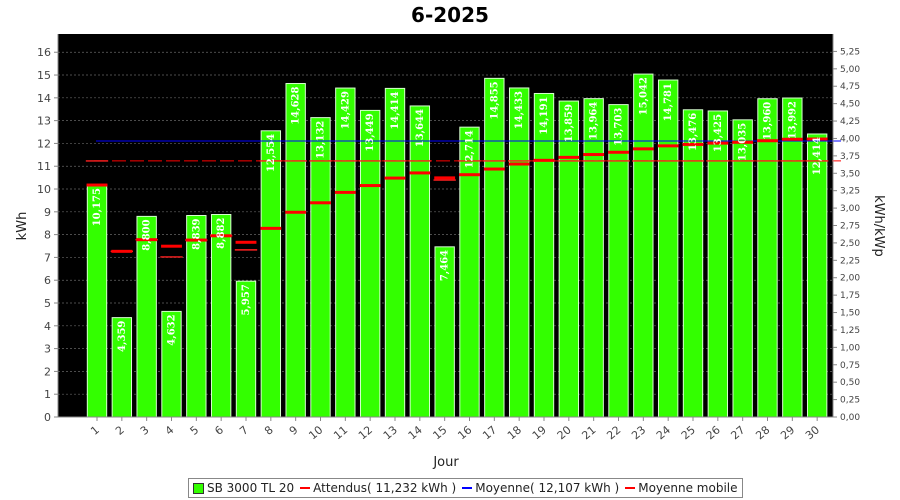 The height and width of the screenshot is (500, 900). Describe the element at coordinates (850, 157) in the screenshot. I see `y2-tick-label: 3,75` at that location.